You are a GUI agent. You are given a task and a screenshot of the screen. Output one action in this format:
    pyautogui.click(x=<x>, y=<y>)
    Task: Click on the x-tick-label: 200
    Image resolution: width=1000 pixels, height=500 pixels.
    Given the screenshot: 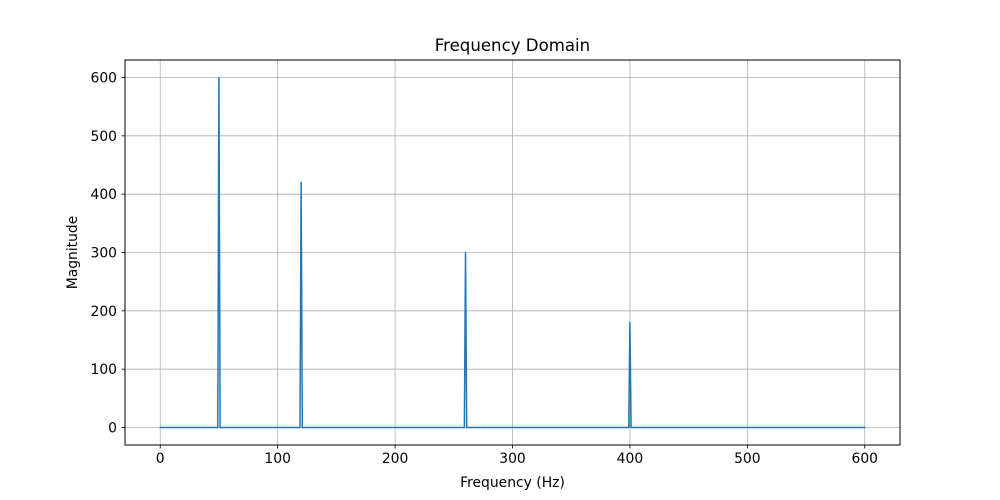 What is the action you would take?
    pyautogui.click(x=395, y=459)
    